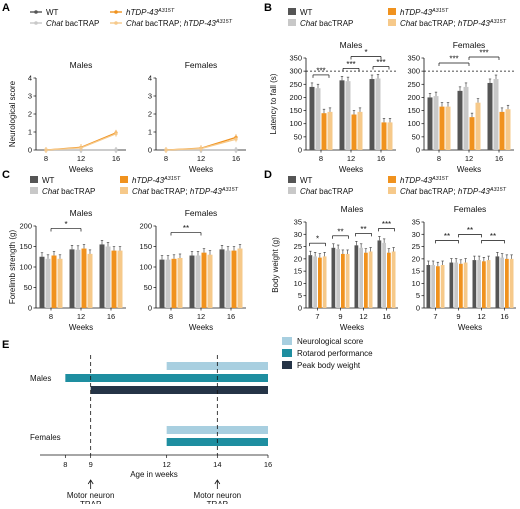 The image size is (520, 509). I want to click on group-label: Males, so click(40, 378).